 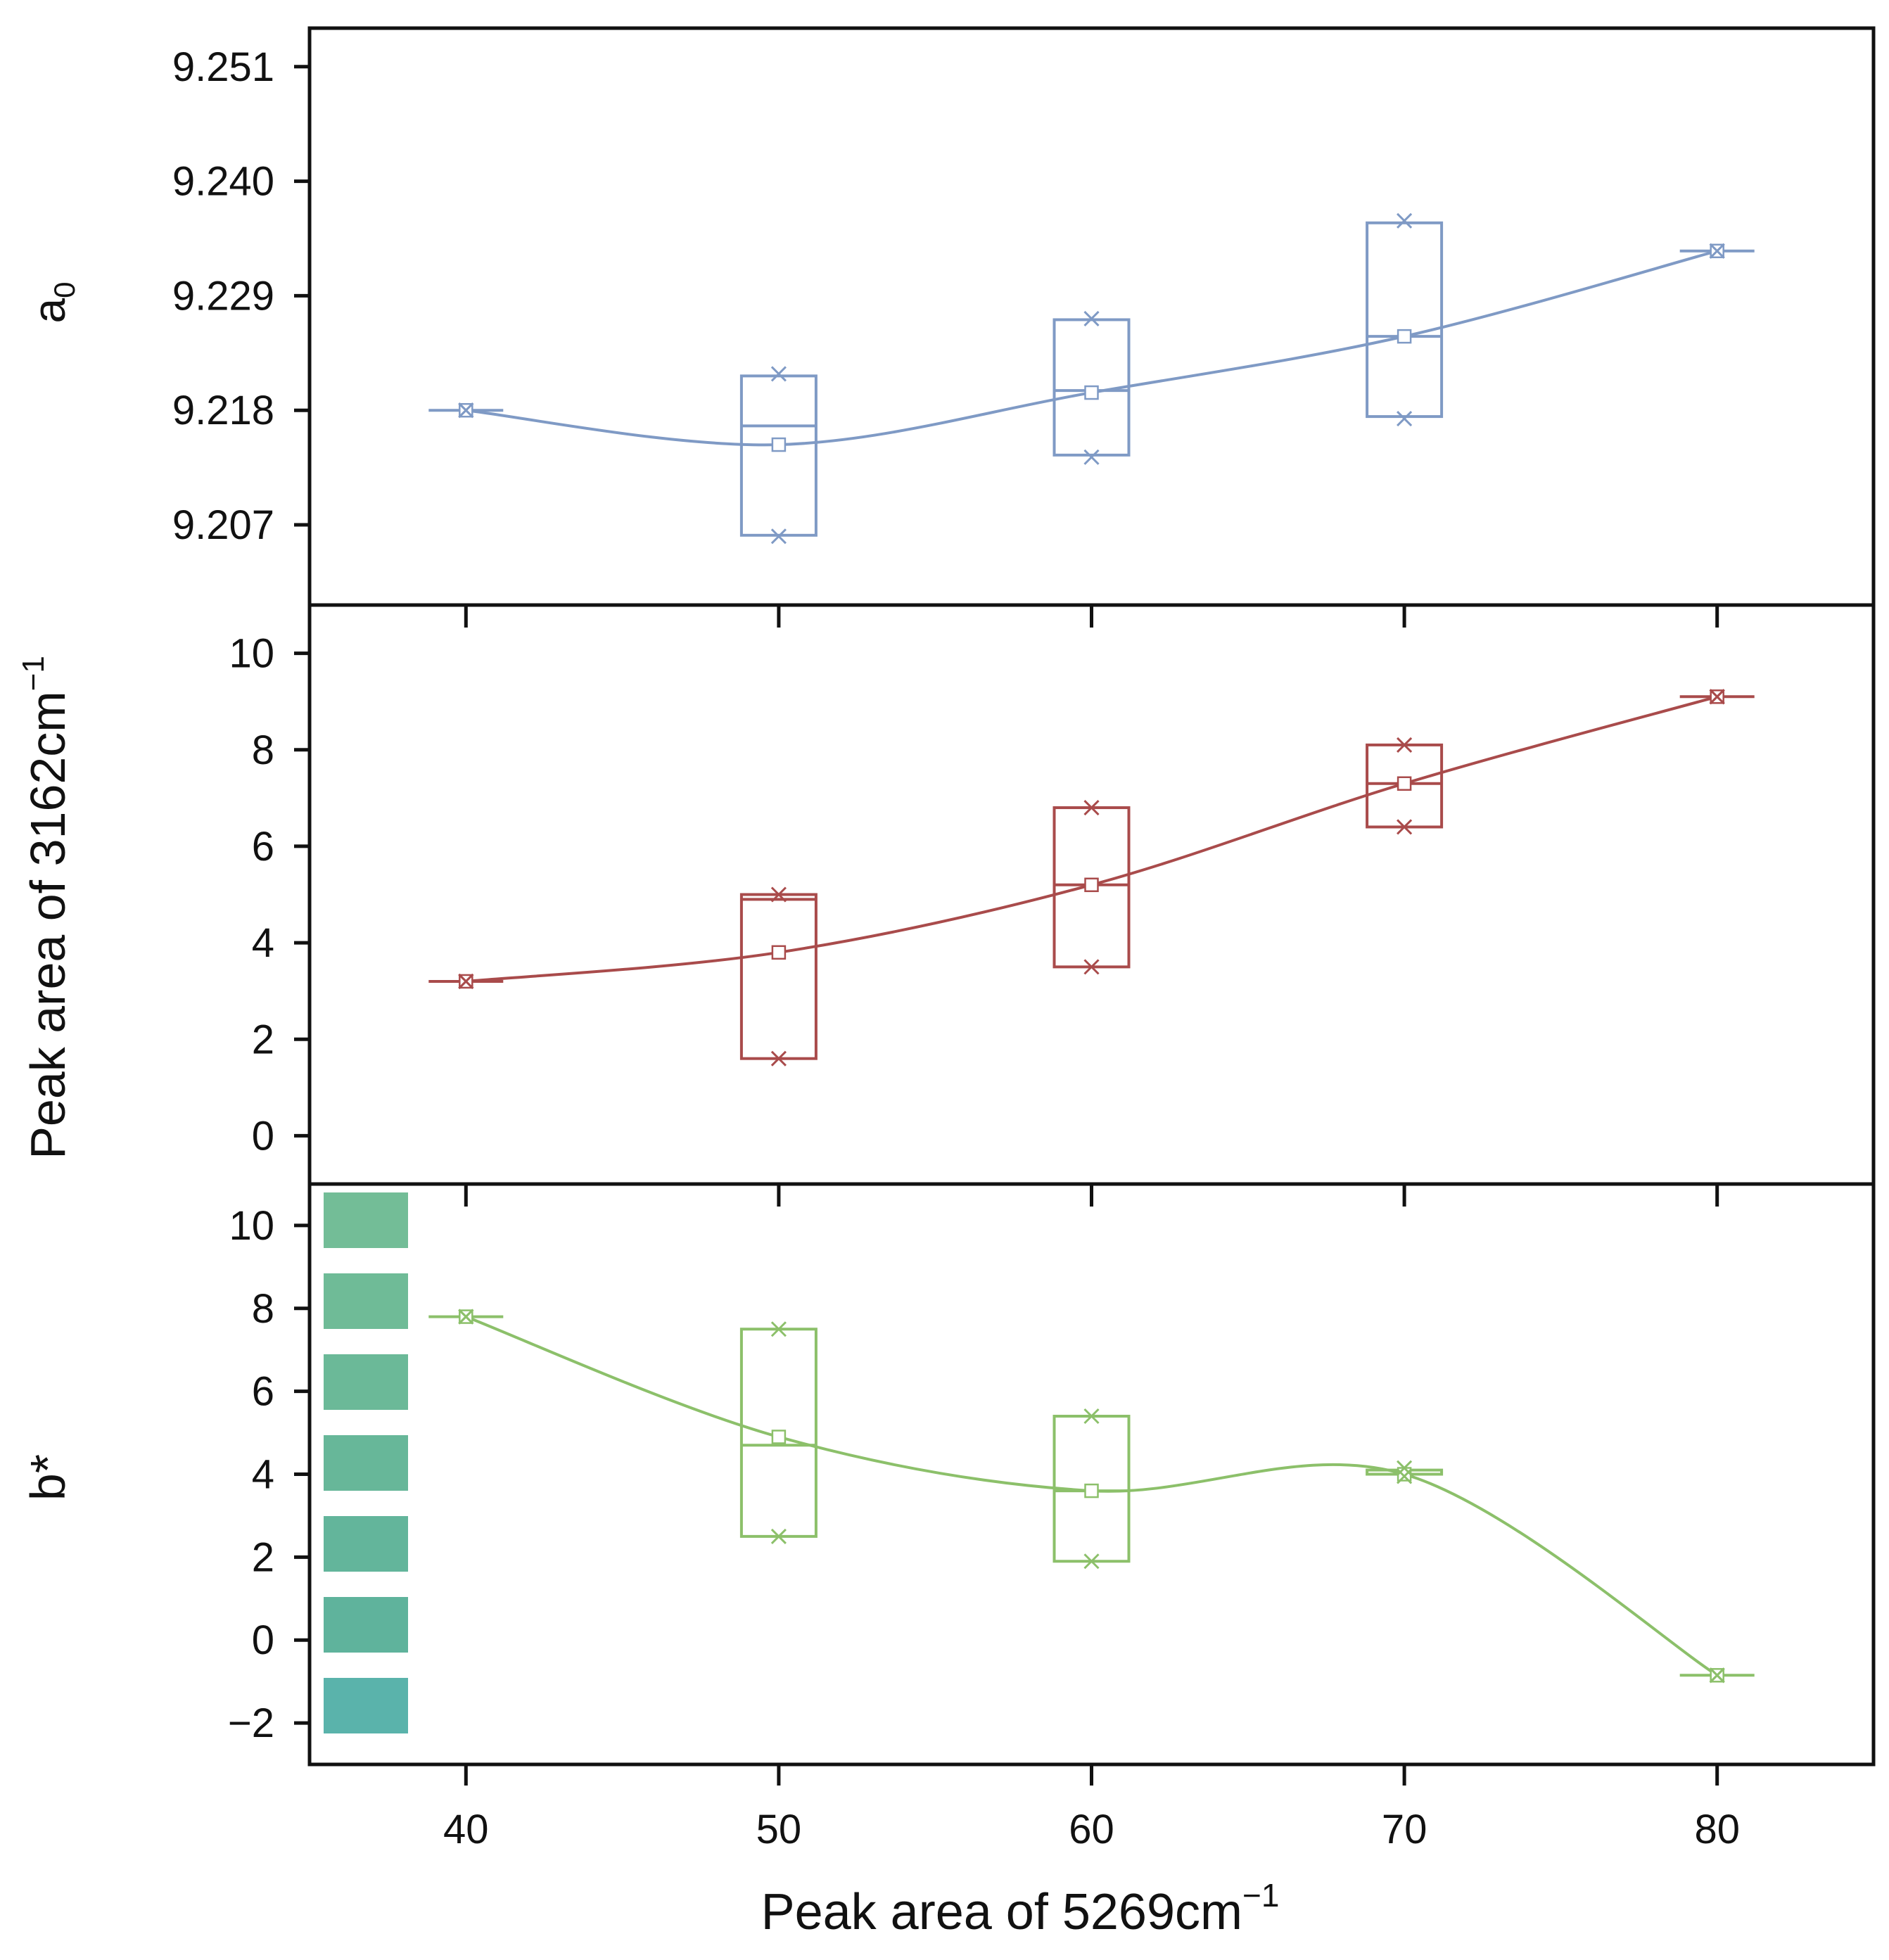 I want to click on y-tick-label: 9.218, so click(x=223, y=411).